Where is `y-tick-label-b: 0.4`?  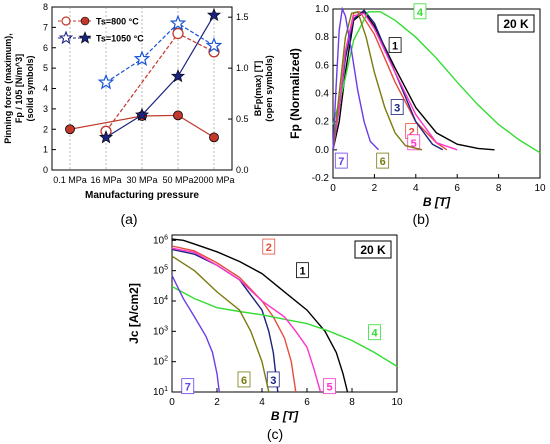
y-tick-label-b: 0.4 is located at coordinates (322, 94).